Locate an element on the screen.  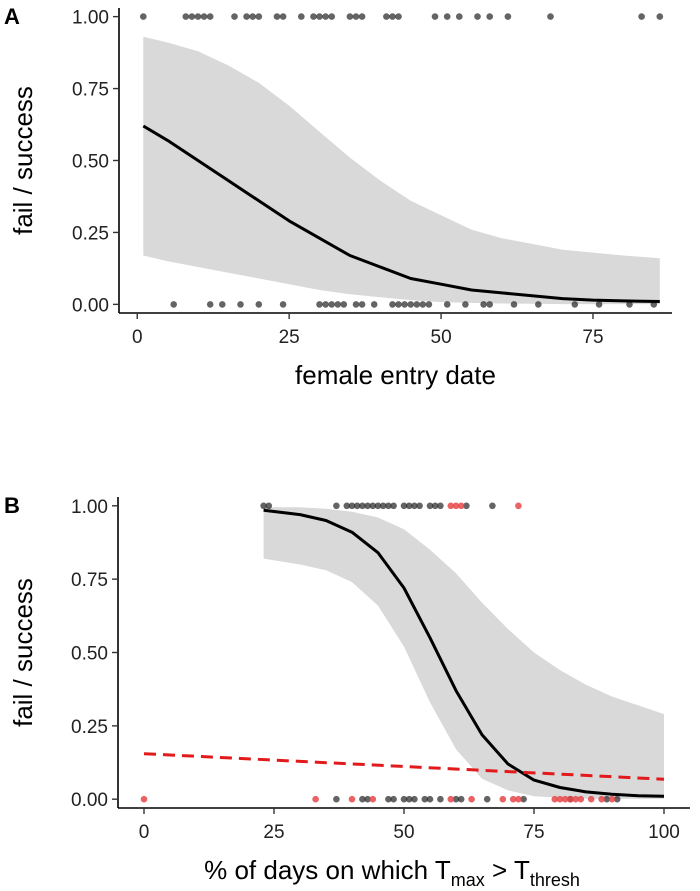
panel-b-xlabel-pre: % of days on which T is located at coordinates (327, 870).